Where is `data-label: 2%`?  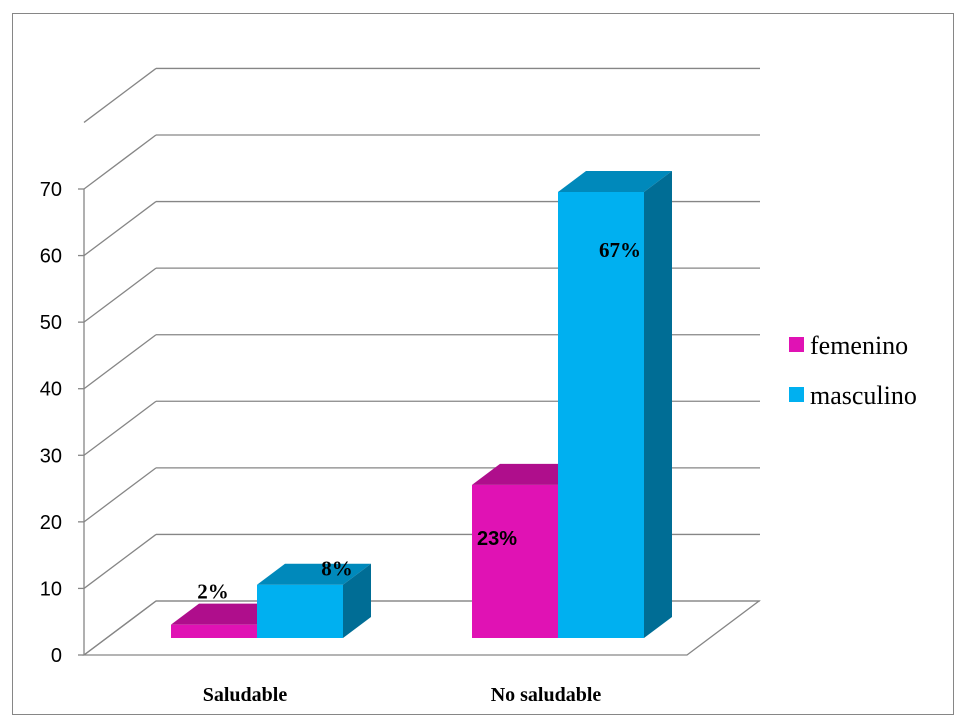 data-label: 2% is located at coordinates (213, 592).